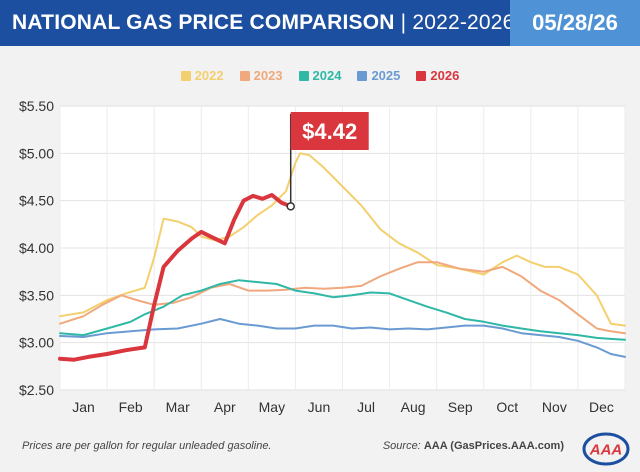 Image resolution: width=640 pixels, height=472 pixels. Describe the element at coordinates (413, 407) in the screenshot. I see `x-tick-label: Aug` at that location.